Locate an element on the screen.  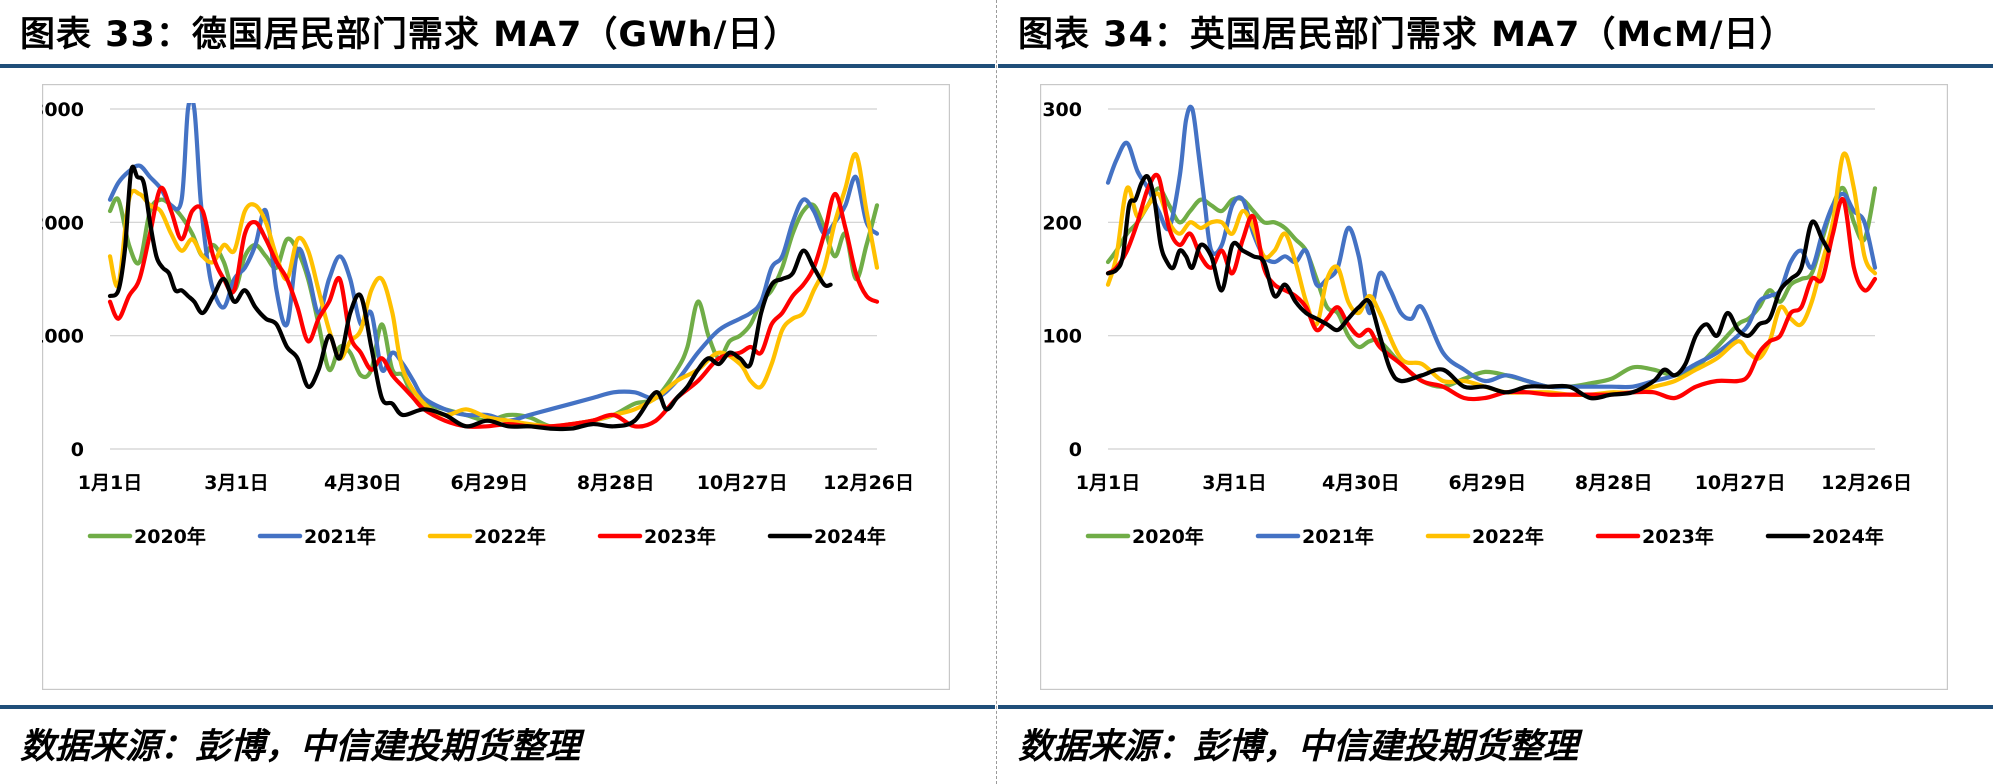
series-group is located at coordinates (1491, 253).